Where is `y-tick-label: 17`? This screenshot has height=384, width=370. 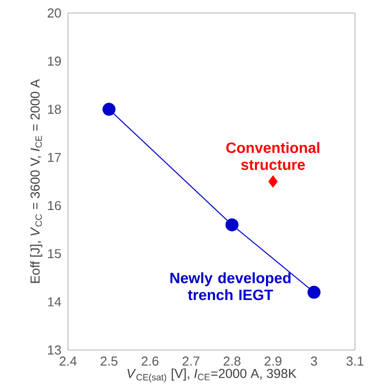 y-tick-label: 17 is located at coordinates (54, 157).